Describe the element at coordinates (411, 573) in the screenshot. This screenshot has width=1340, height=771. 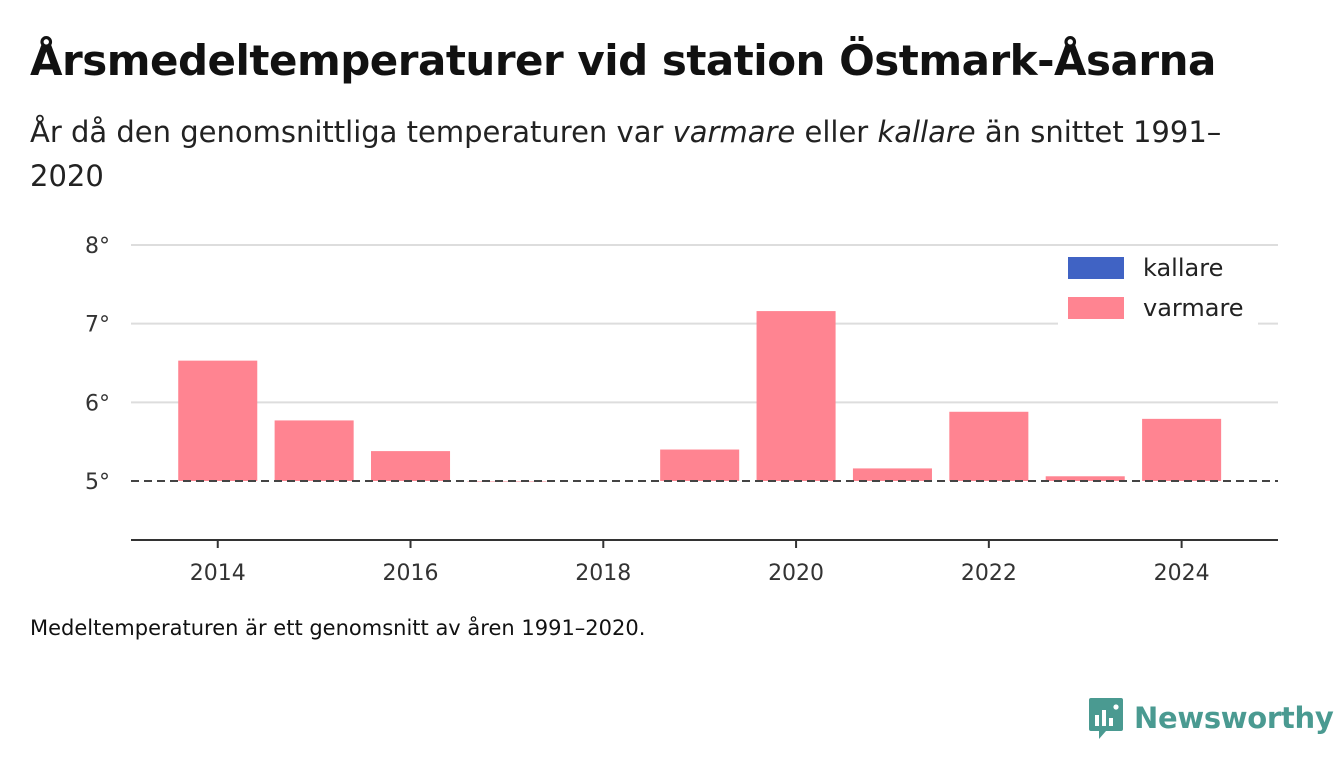
I see `x-tick-label: 2016` at that location.